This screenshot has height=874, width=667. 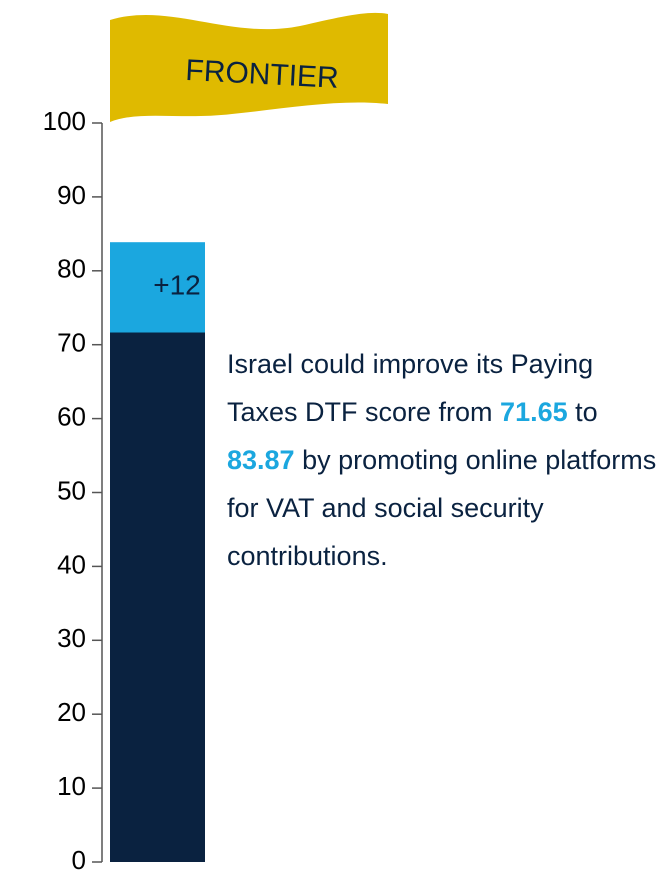 What do you see at coordinates (534, 412) in the screenshot?
I see `highlight-number: 71.65` at bounding box center [534, 412].